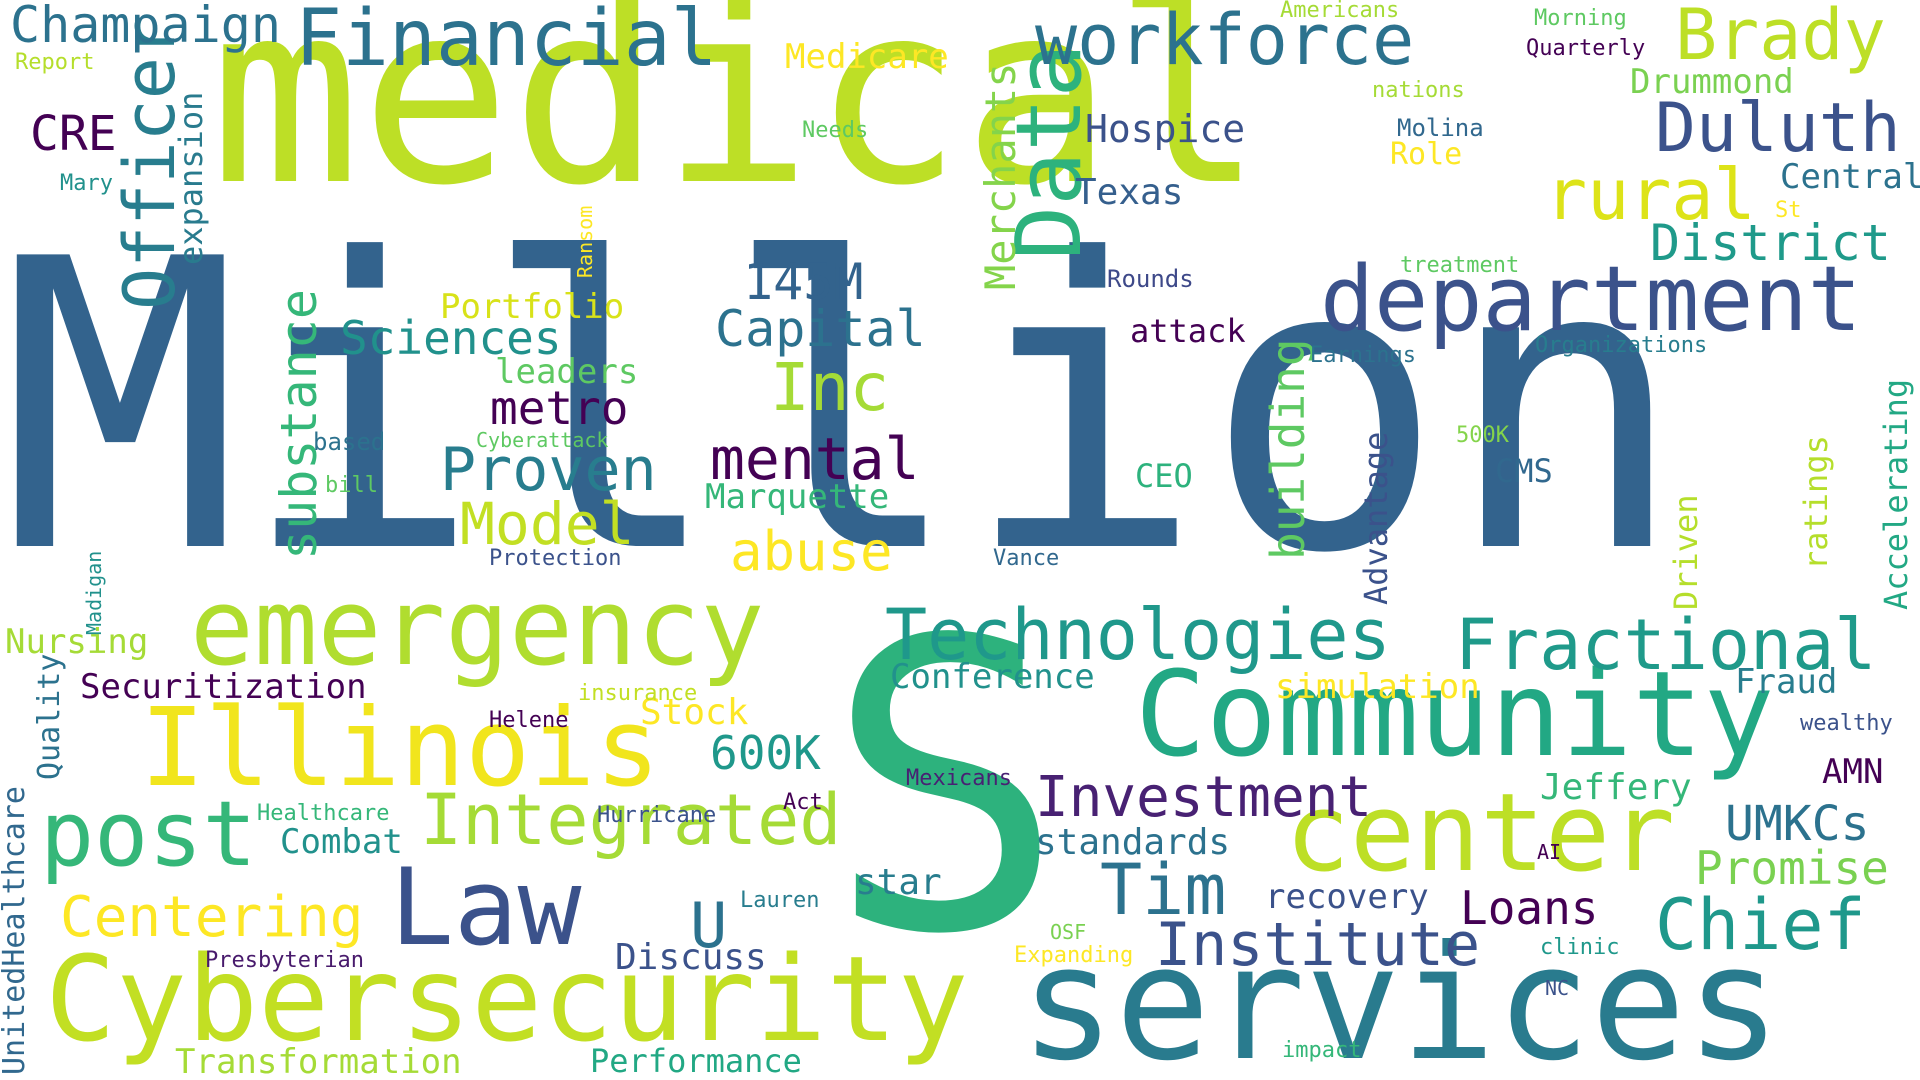 This screenshot has height=1080, width=1920. Describe the element at coordinates (1778, 128) in the screenshot. I see `word-duluth: Duluth` at that location.